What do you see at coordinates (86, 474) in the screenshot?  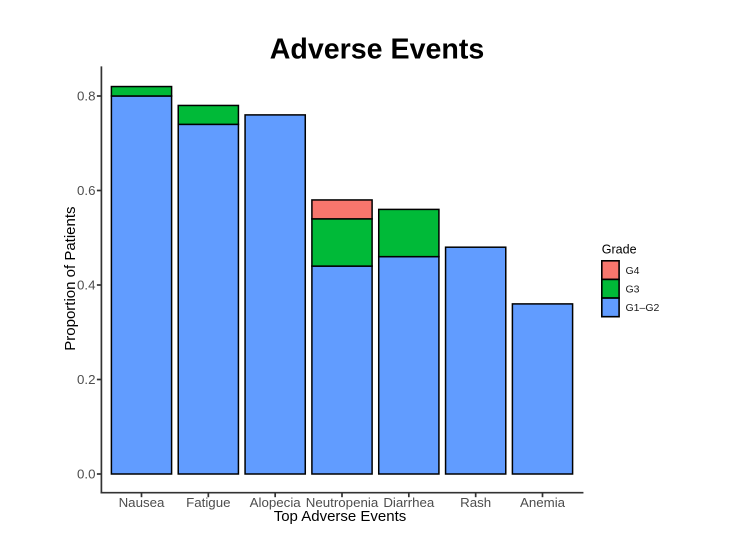 I see `svg-text: 0.0` at bounding box center [86, 474].